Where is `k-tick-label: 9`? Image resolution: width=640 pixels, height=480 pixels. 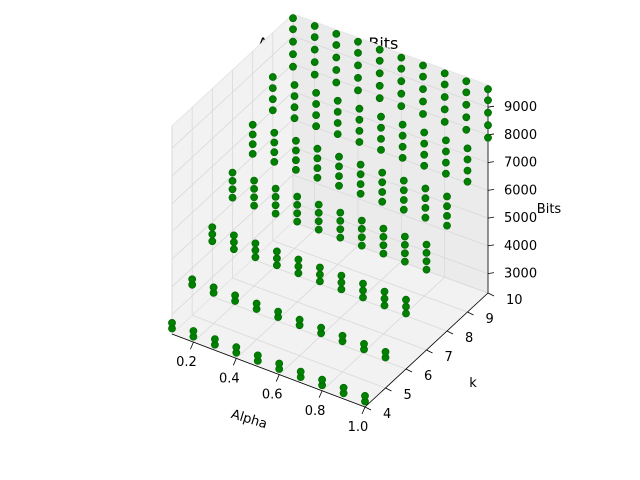 k-tick-label: 9 is located at coordinates (490, 319).